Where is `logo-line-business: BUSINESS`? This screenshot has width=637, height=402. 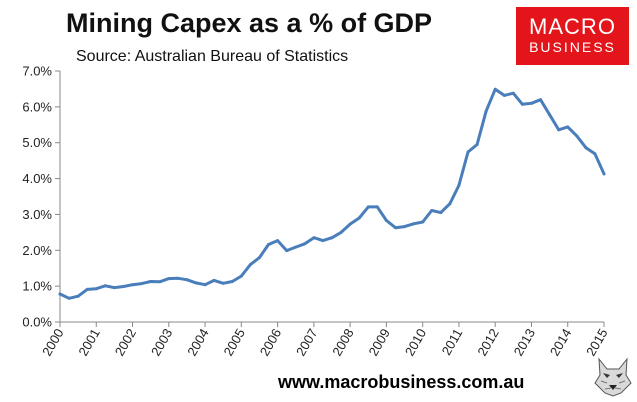 logo-line-business: BUSINESS is located at coordinates (572, 47).